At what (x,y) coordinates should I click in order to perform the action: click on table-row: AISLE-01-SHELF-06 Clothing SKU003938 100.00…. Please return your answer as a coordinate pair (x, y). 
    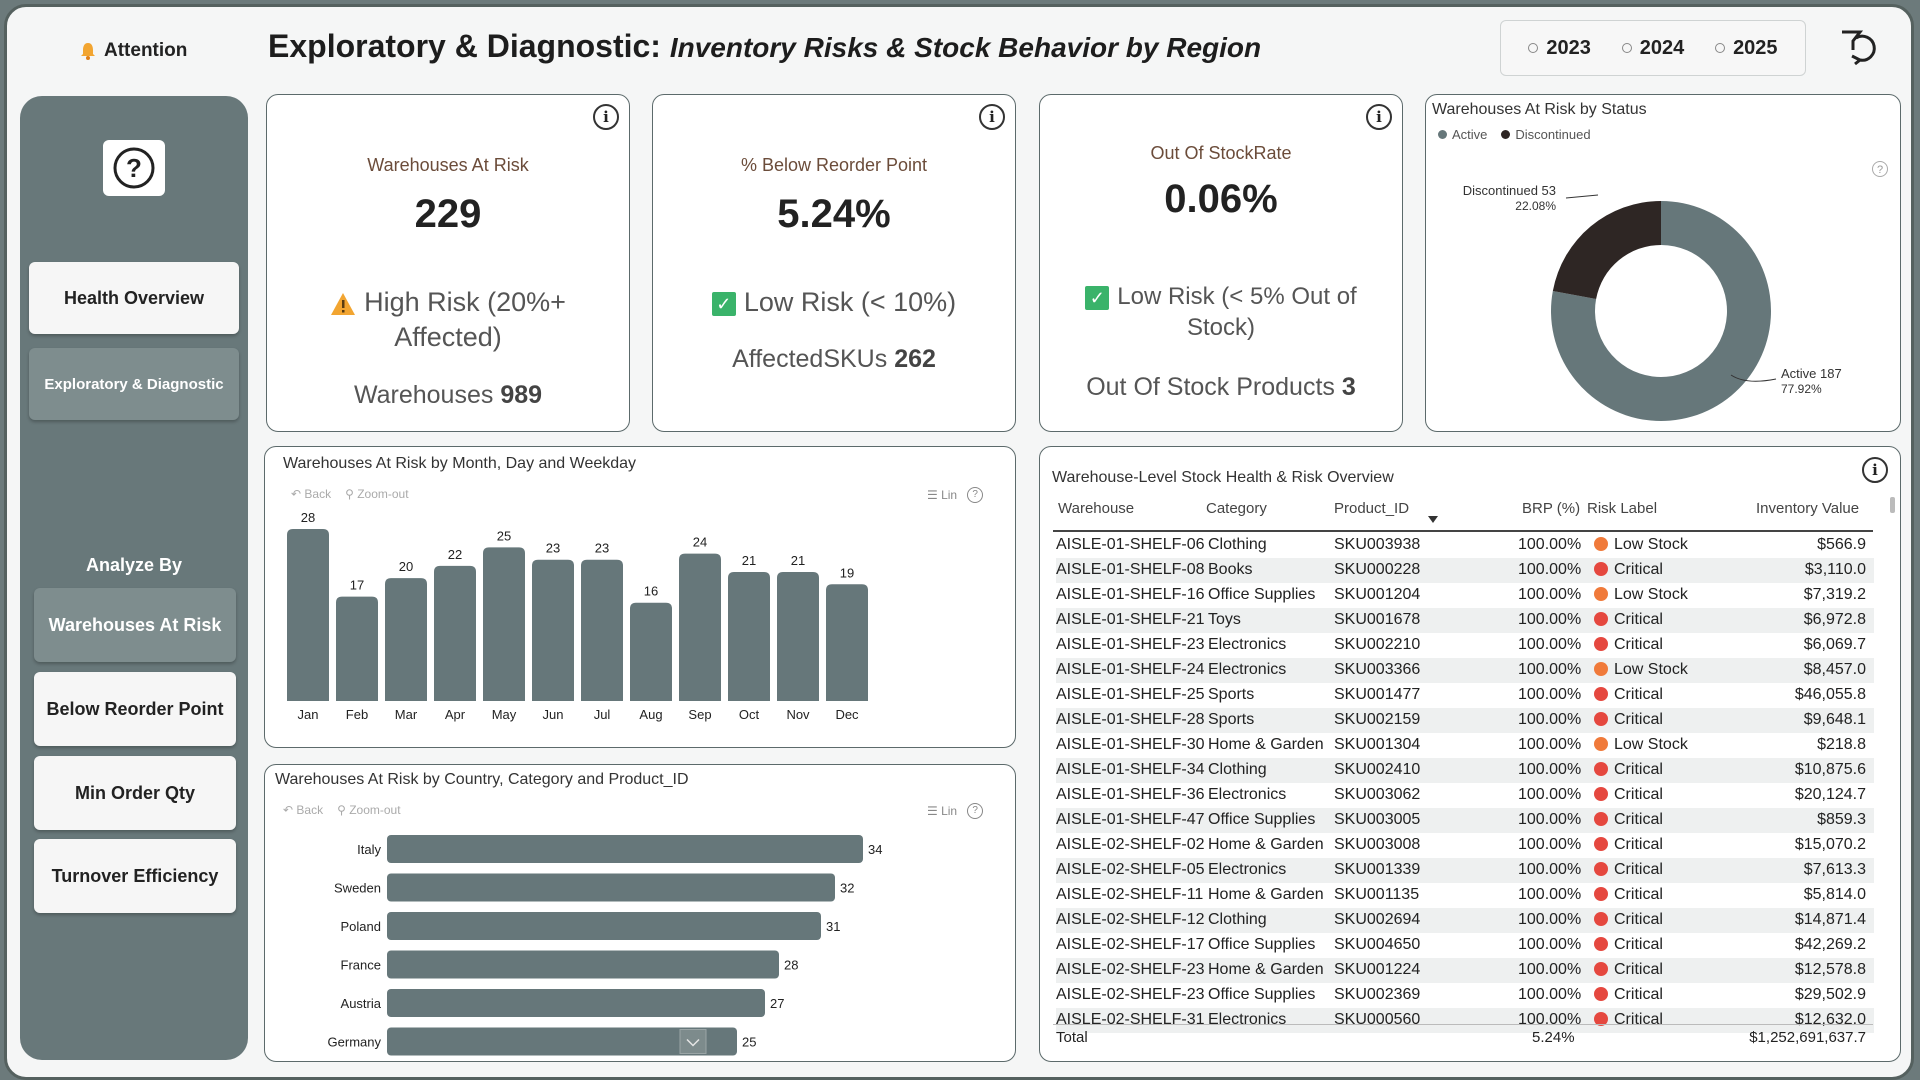
    Looking at the image, I should click on (1465, 545).